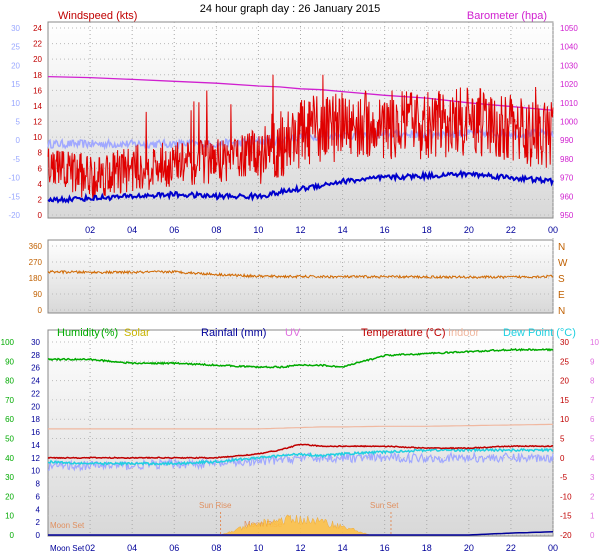 The height and width of the screenshot is (555, 600). I want to click on uv-tick-label: 5, so click(592, 439).